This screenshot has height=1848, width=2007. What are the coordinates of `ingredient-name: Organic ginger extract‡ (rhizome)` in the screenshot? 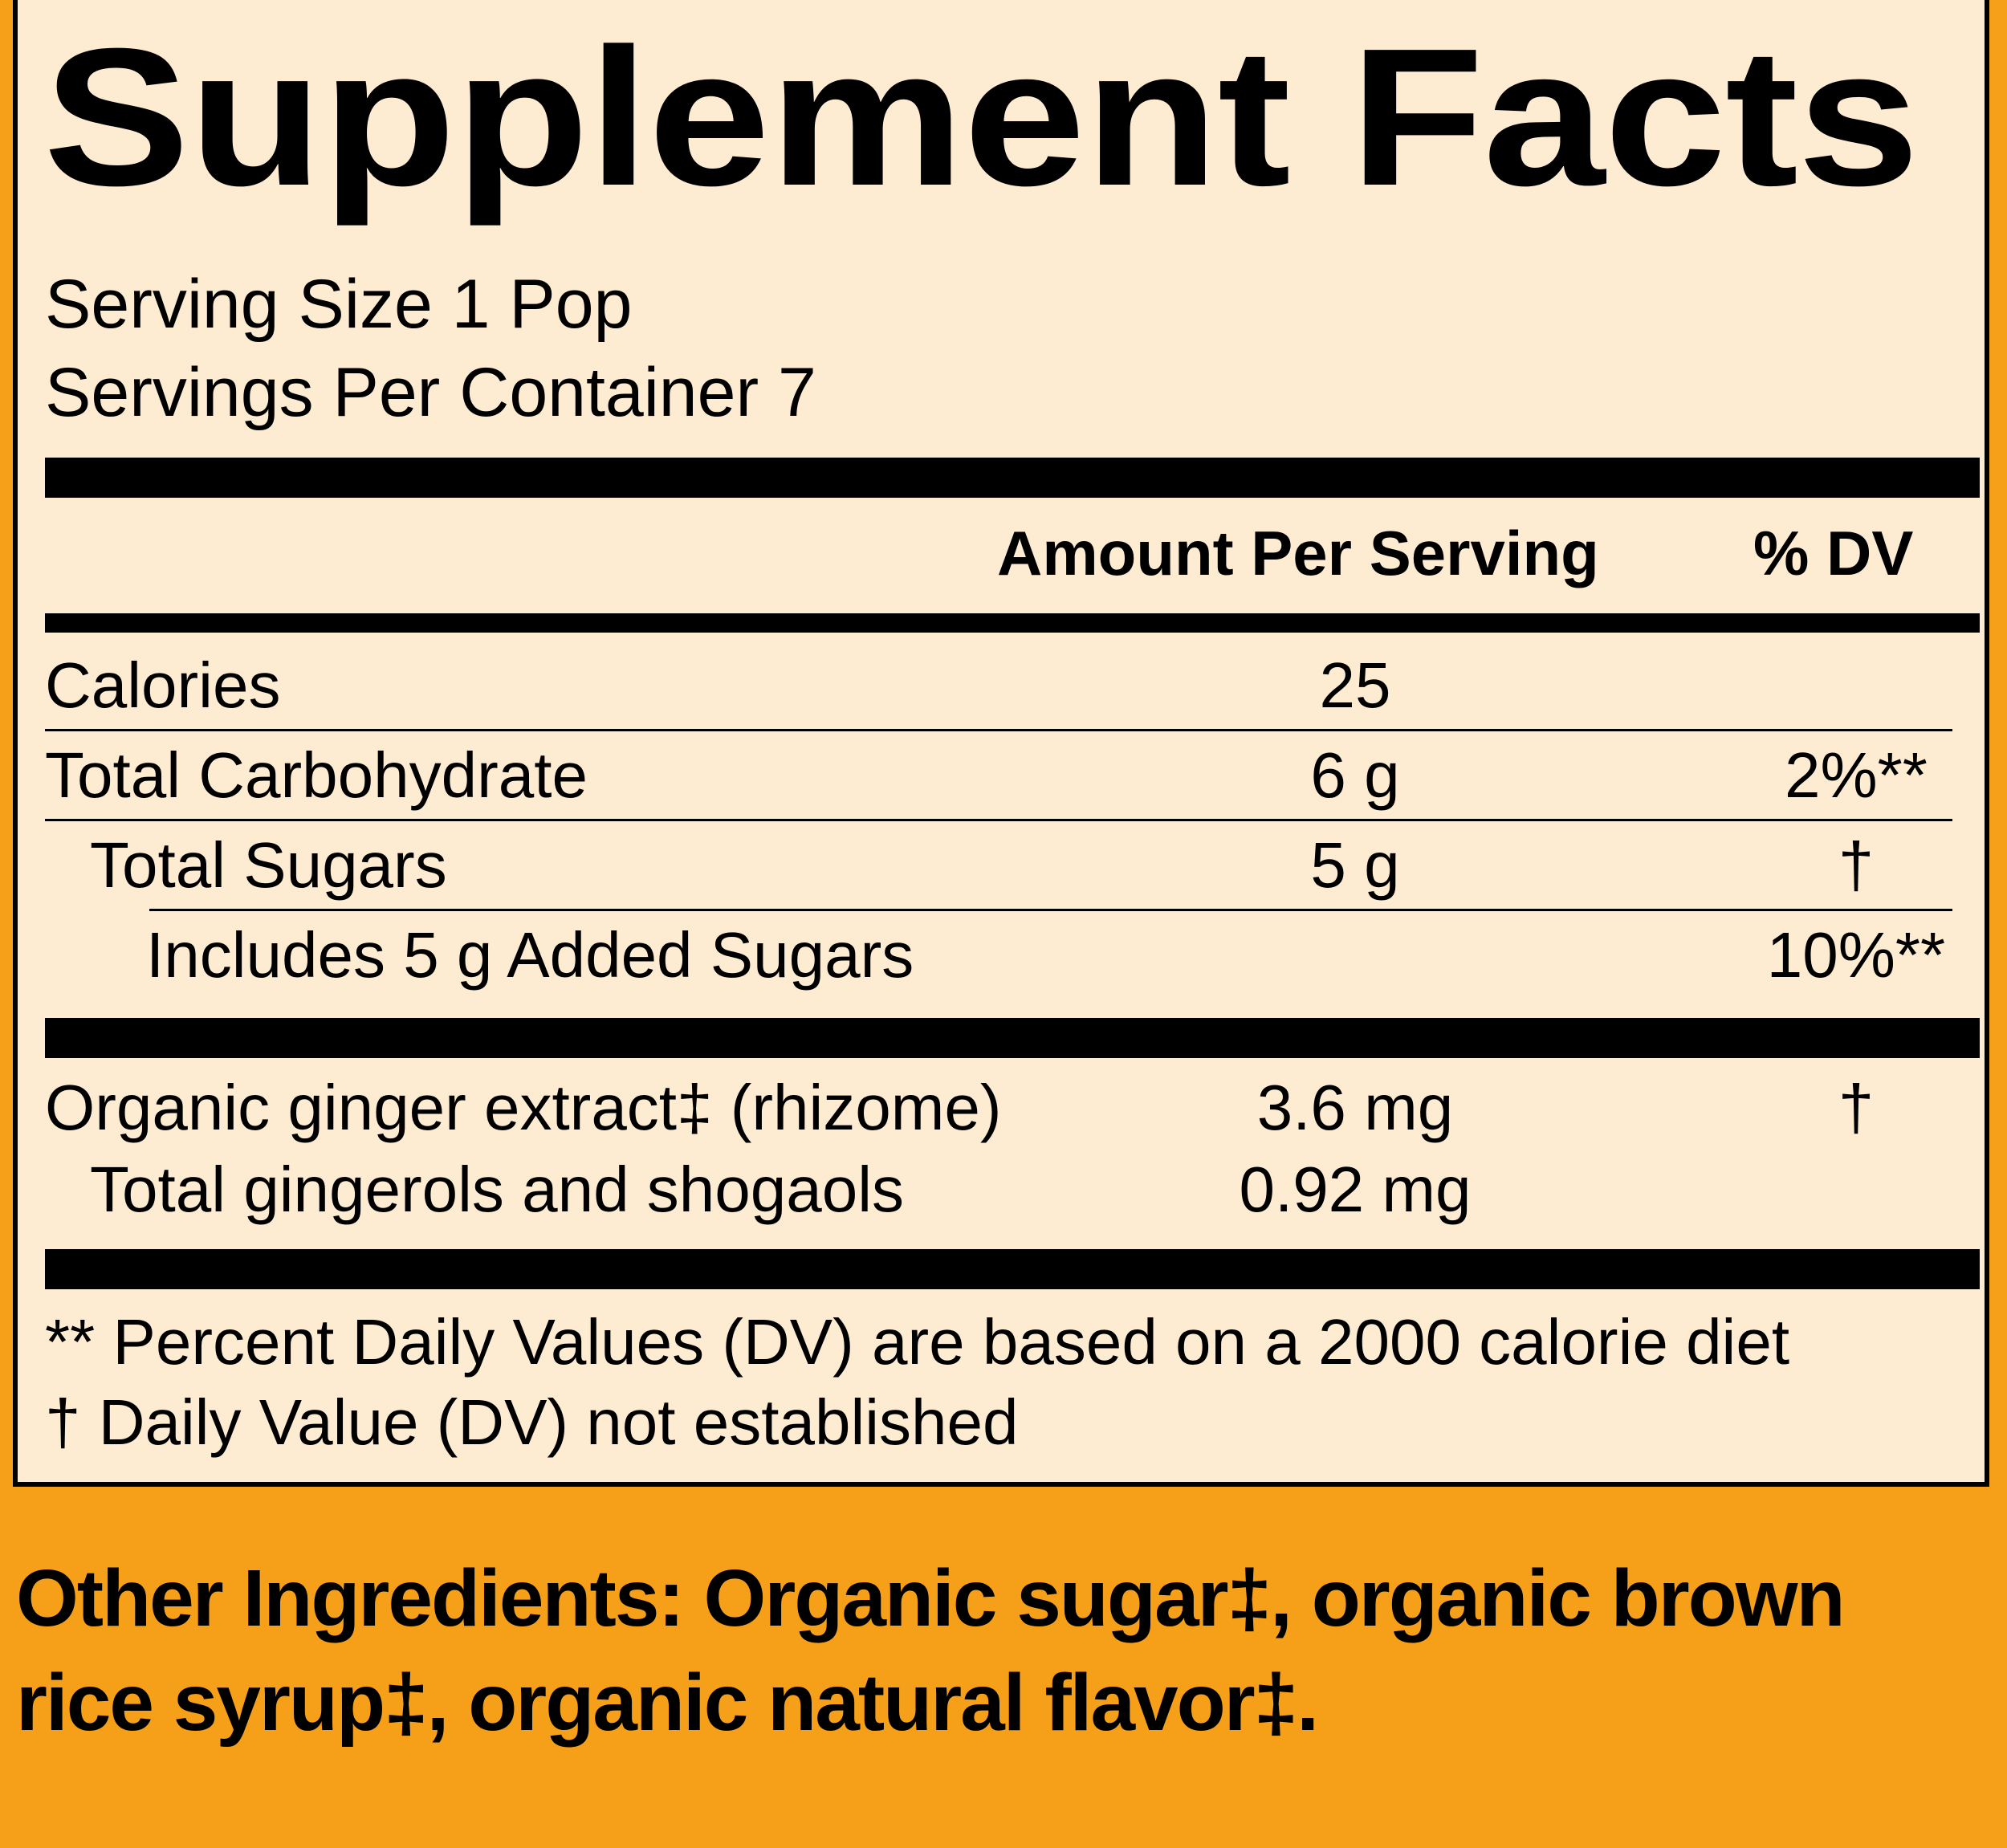 It's located at (523, 1107).